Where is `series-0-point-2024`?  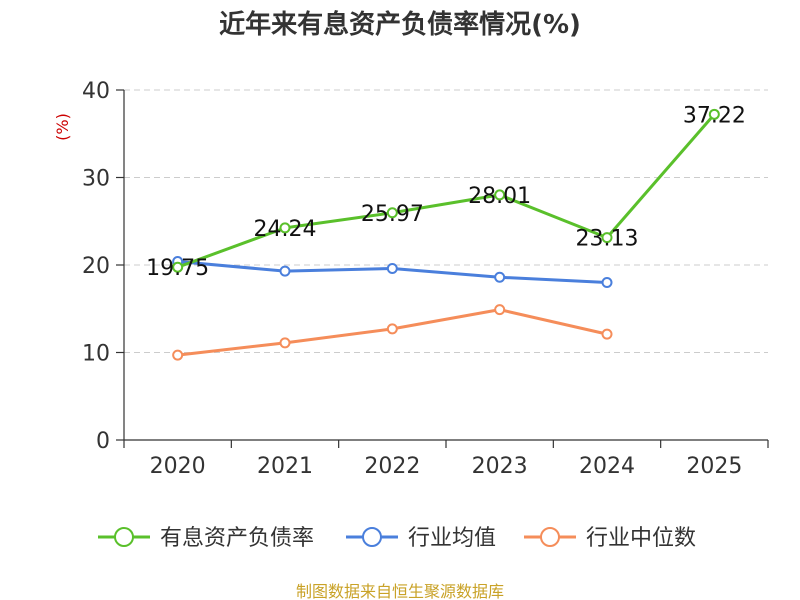
series-0-point-2024 is located at coordinates (607, 238).